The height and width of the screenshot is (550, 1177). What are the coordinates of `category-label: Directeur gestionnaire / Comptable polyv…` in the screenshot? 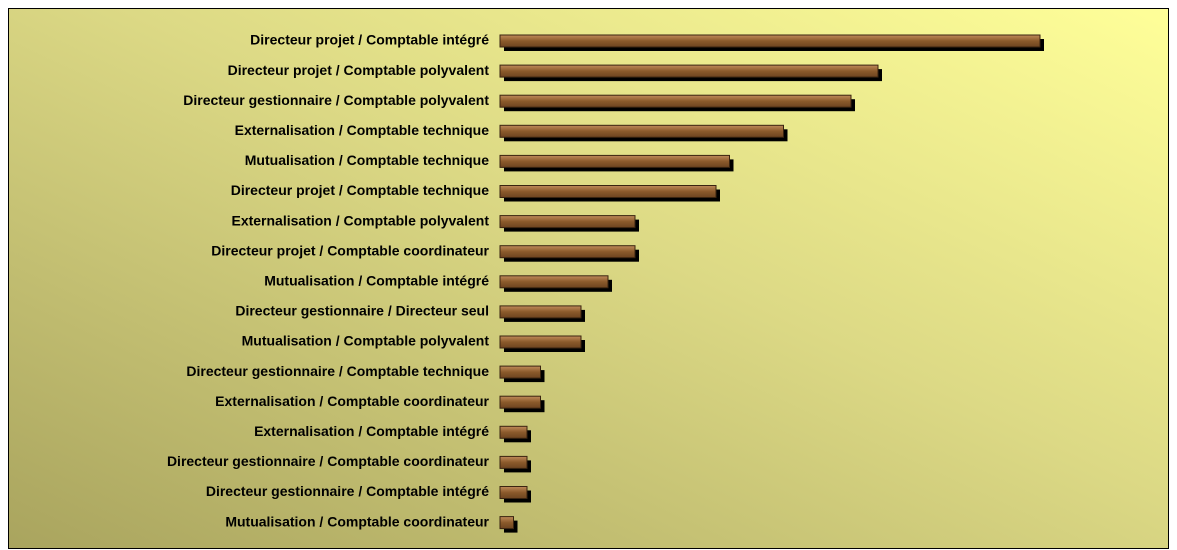 It's located at (336, 100).